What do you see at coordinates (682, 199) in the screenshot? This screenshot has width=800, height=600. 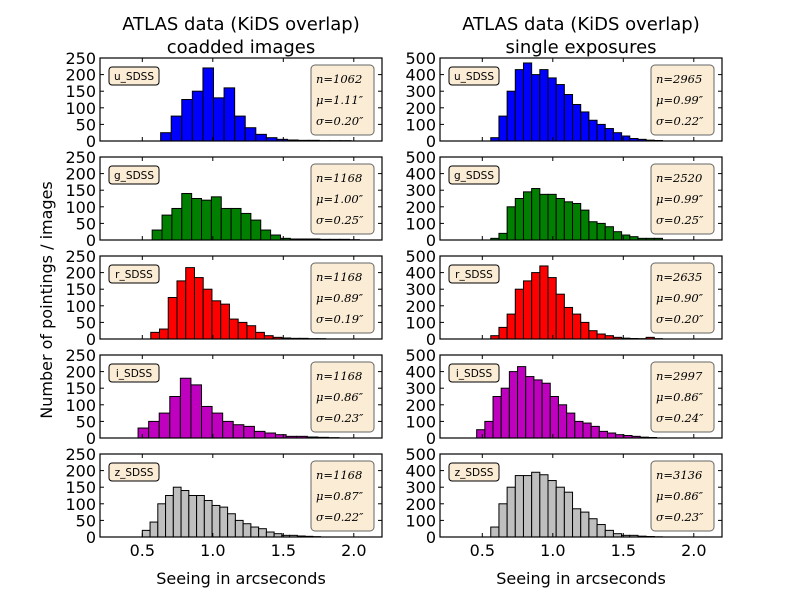 I see `panel-g-sdss-col1-stats-box` at bounding box center [682, 199].